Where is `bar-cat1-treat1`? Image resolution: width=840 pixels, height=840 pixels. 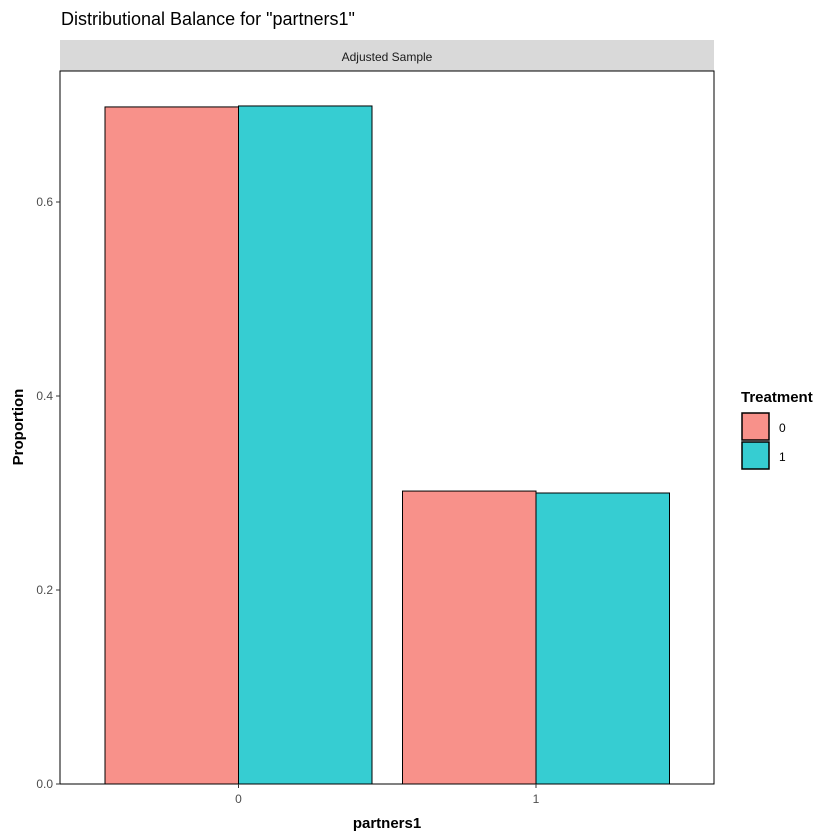
bar-cat1-treat1 is located at coordinates (602, 638).